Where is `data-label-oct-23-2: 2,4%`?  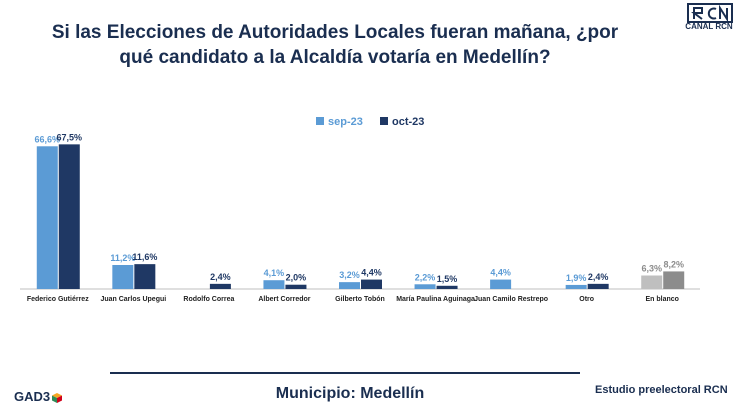
data-label-oct-23-2: 2,4% is located at coordinates (220, 277).